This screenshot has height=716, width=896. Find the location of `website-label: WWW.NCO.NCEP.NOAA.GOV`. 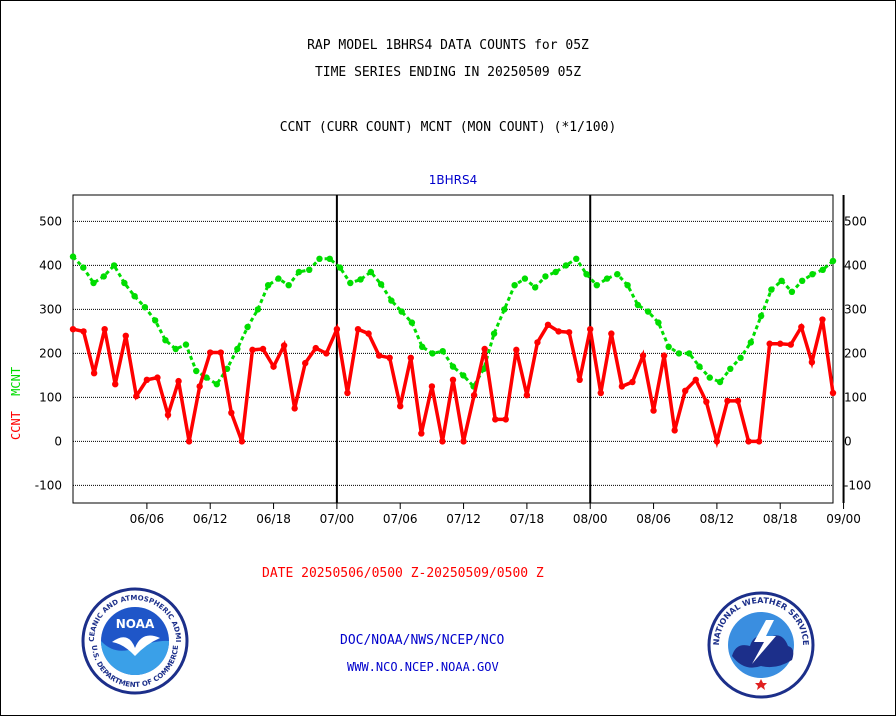

website-label: WWW.NCO.NCEP.NOAA.GOV is located at coordinates (423, 667).